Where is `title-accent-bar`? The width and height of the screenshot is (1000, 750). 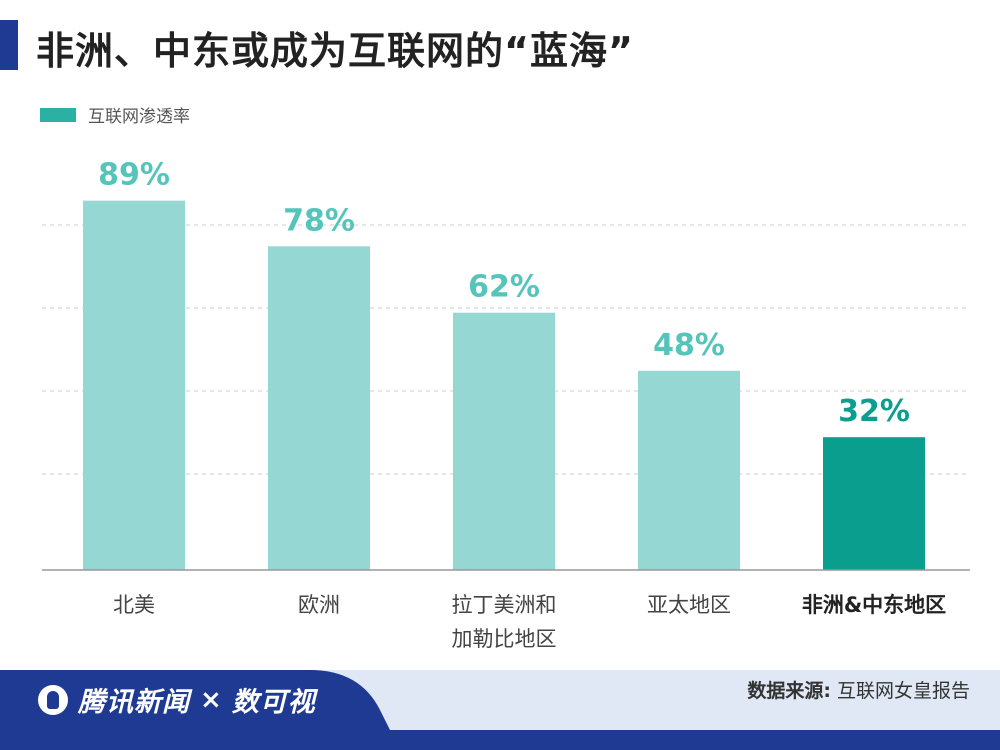 title-accent-bar is located at coordinates (9, 45).